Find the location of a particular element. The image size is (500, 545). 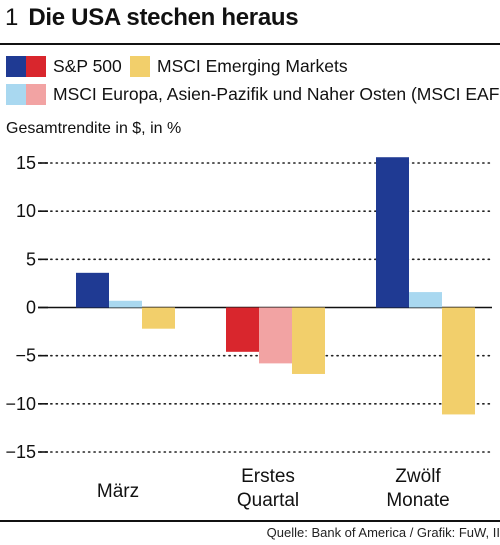

x-category-label: März is located at coordinates (118, 491).